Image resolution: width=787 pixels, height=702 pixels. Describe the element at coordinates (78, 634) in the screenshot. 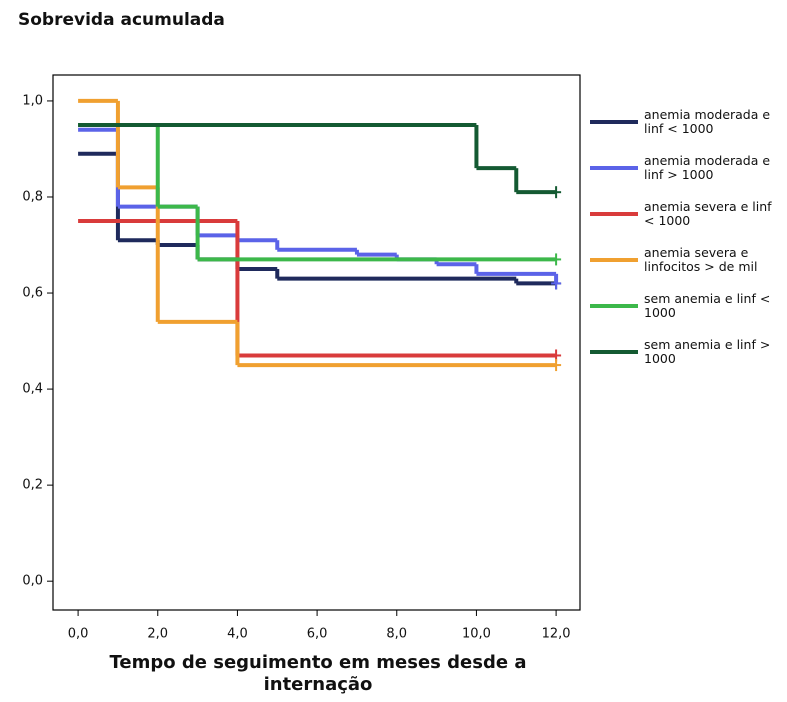

I see `x-tick-label: 0,0` at that location.